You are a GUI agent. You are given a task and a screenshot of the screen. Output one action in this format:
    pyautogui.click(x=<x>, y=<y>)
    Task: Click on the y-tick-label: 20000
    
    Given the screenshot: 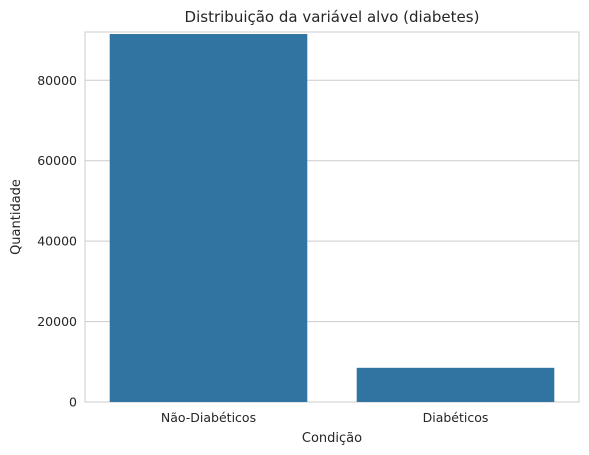 What is the action you would take?
    pyautogui.click(x=57, y=321)
    